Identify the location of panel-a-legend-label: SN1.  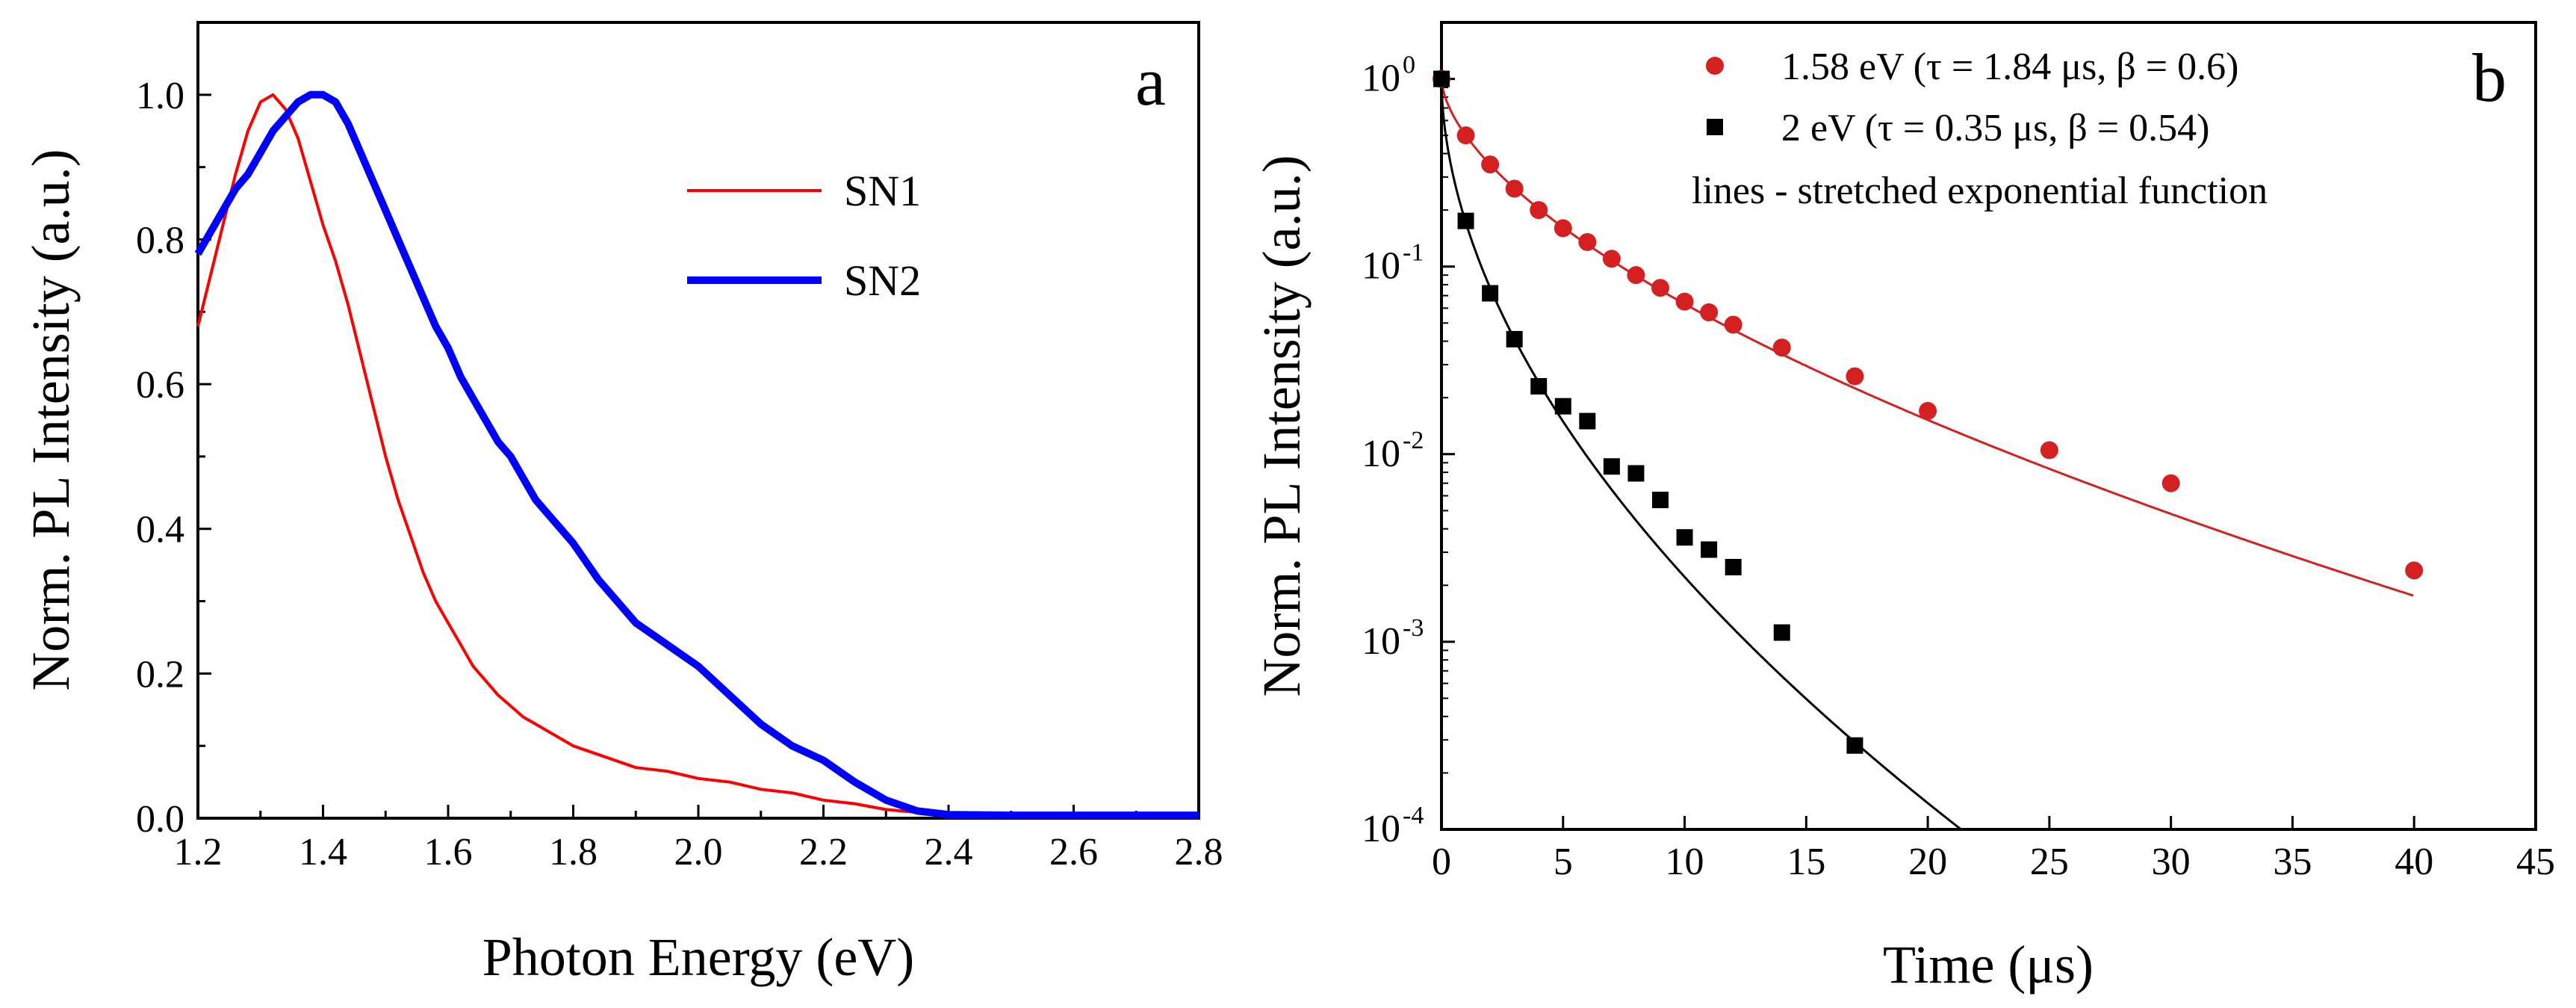
(883, 191).